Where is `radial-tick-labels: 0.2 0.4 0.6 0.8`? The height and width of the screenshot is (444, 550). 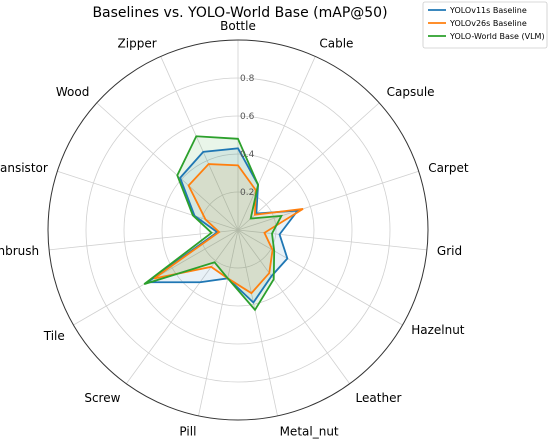 radial-tick-labels: 0.2 0.4 0.6 0.8 is located at coordinates (247, 136).